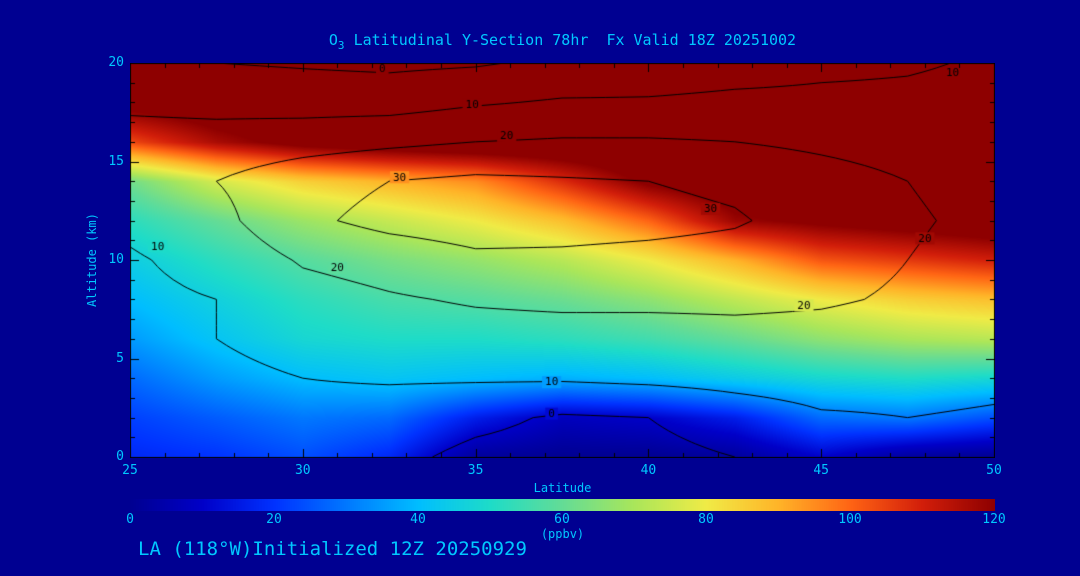 This screenshot has width=1080, height=576. What do you see at coordinates (850, 519) in the screenshot?
I see `colorbar-tick-label: 100` at bounding box center [850, 519].